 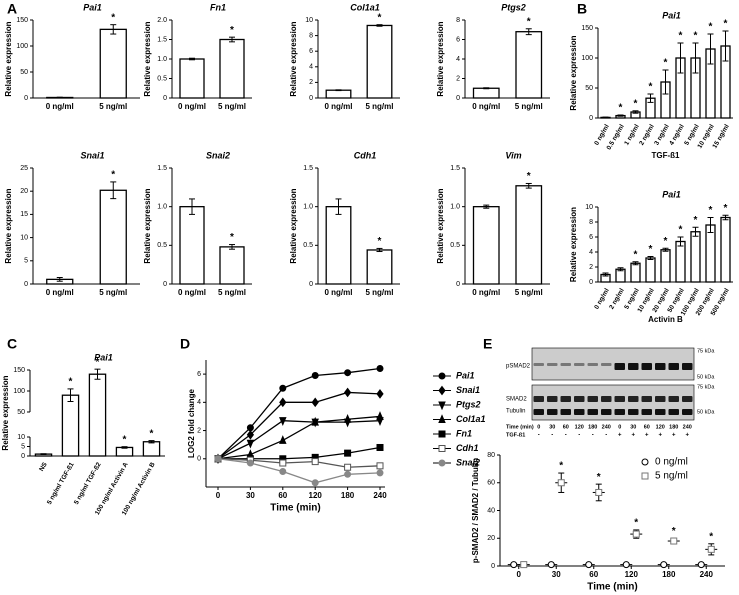 I want to click on panel-letter: E, so click(x=487, y=344).